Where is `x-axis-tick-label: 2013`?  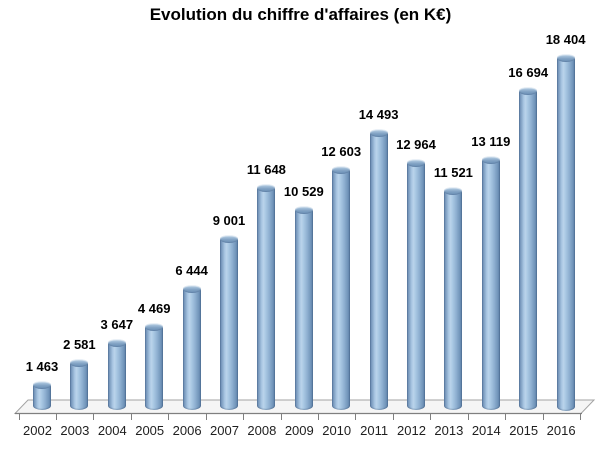 x-axis-tick-label: 2013 is located at coordinates (449, 430).